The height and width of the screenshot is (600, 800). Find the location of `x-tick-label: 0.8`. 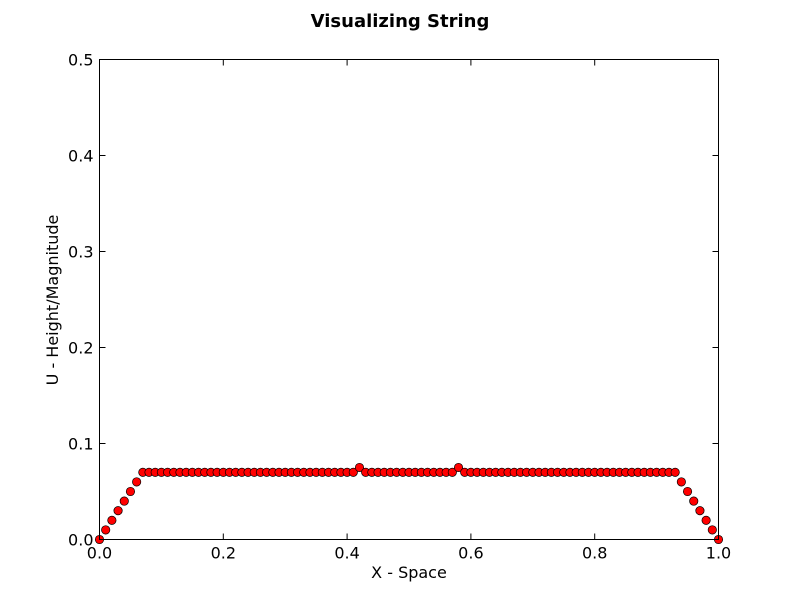

x-tick-label: 0.8 is located at coordinates (594, 553).